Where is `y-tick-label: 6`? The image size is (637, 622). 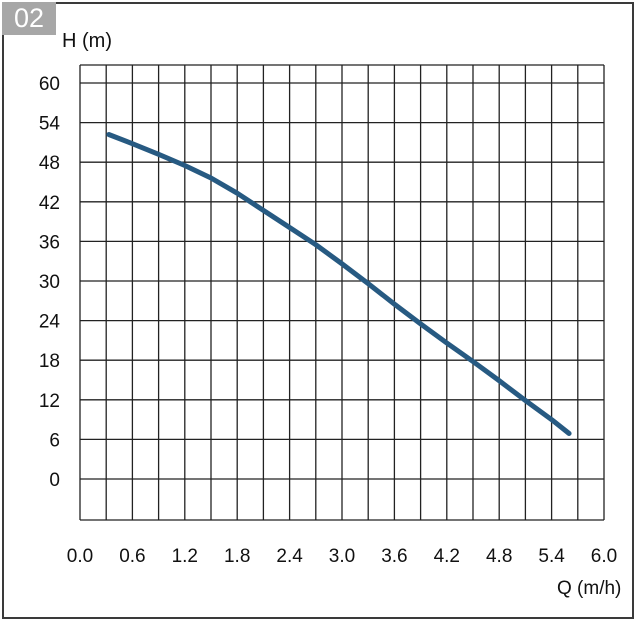
y-tick-label: 6 is located at coordinates (54, 440).